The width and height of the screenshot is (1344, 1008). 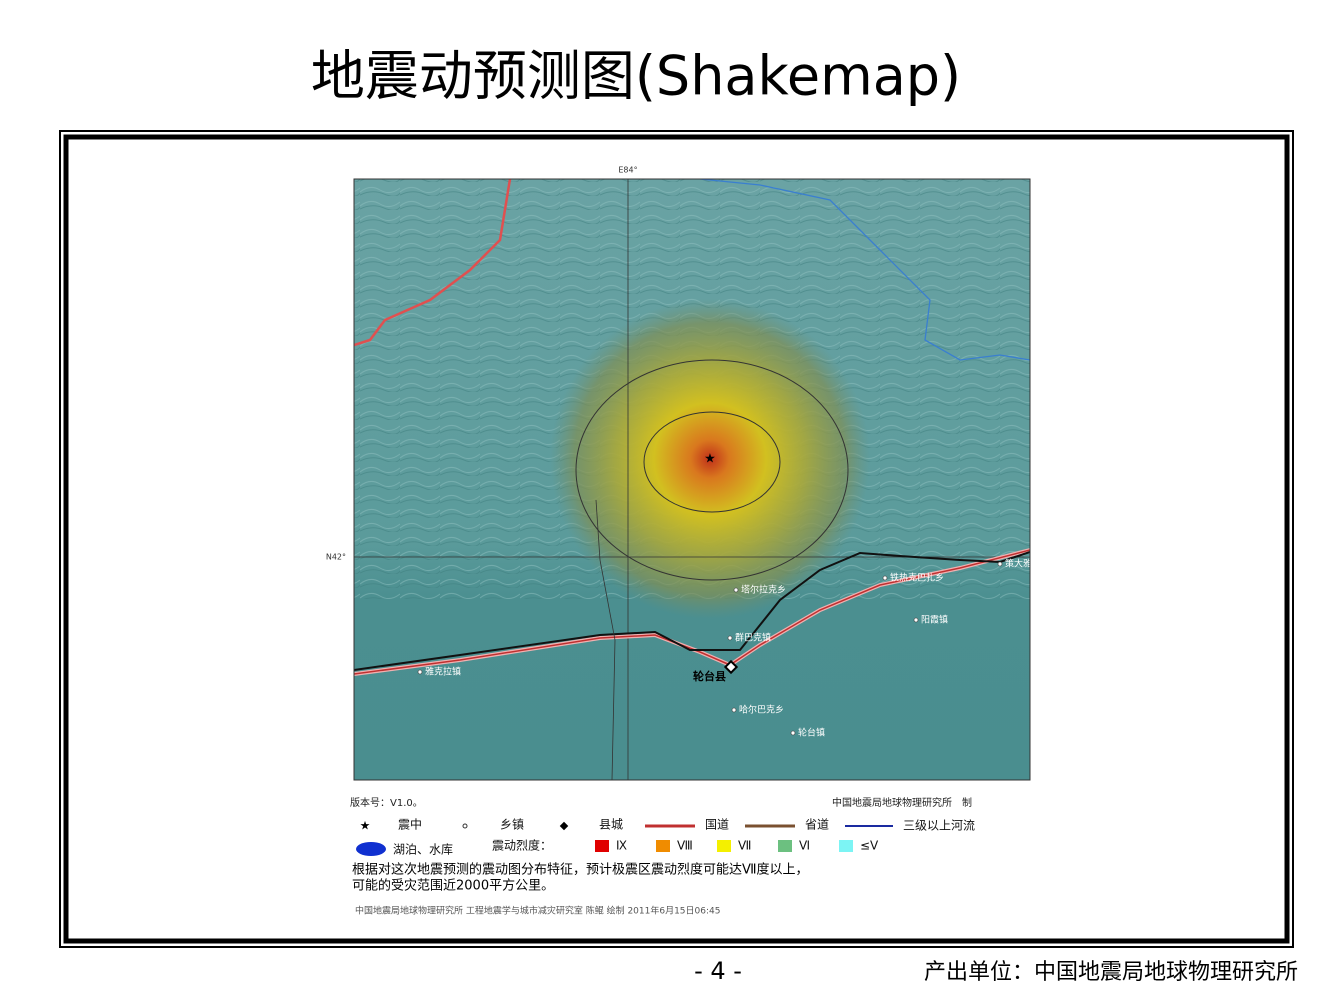 What do you see at coordinates (692, 611) in the screenshot?
I see `railway` at bounding box center [692, 611].